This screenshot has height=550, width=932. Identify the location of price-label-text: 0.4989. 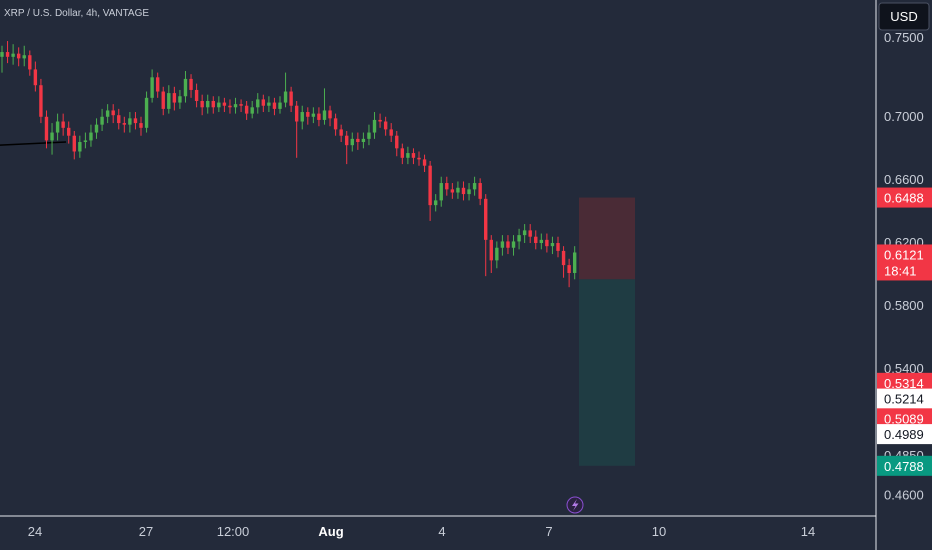
(904, 434).